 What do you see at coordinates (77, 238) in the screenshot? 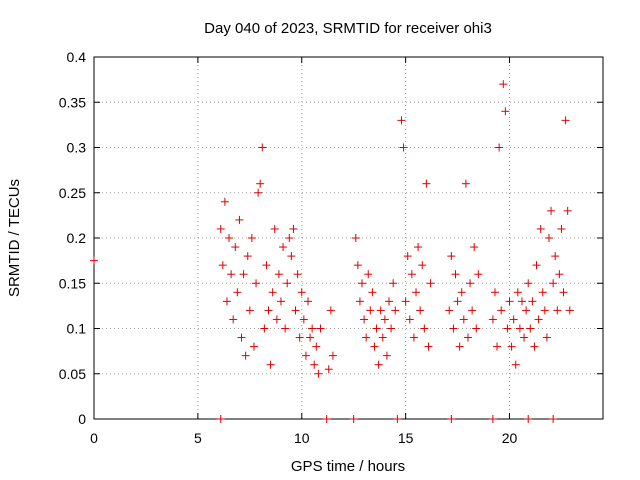
I see `y-tick-label: 0.2` at bounding box center [77, 238].